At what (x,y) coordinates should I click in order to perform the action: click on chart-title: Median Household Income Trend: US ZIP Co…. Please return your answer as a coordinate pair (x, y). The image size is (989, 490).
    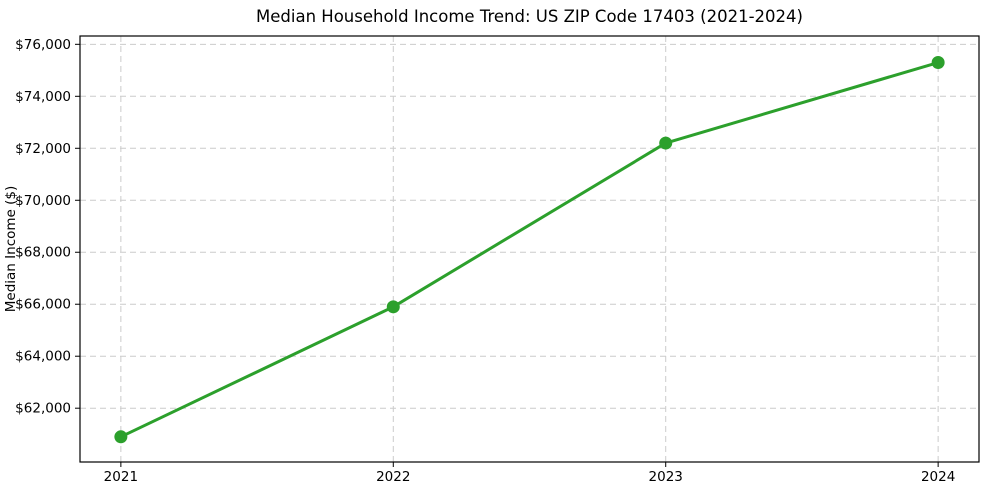
    Looking at the image, I should click on (529, 16).